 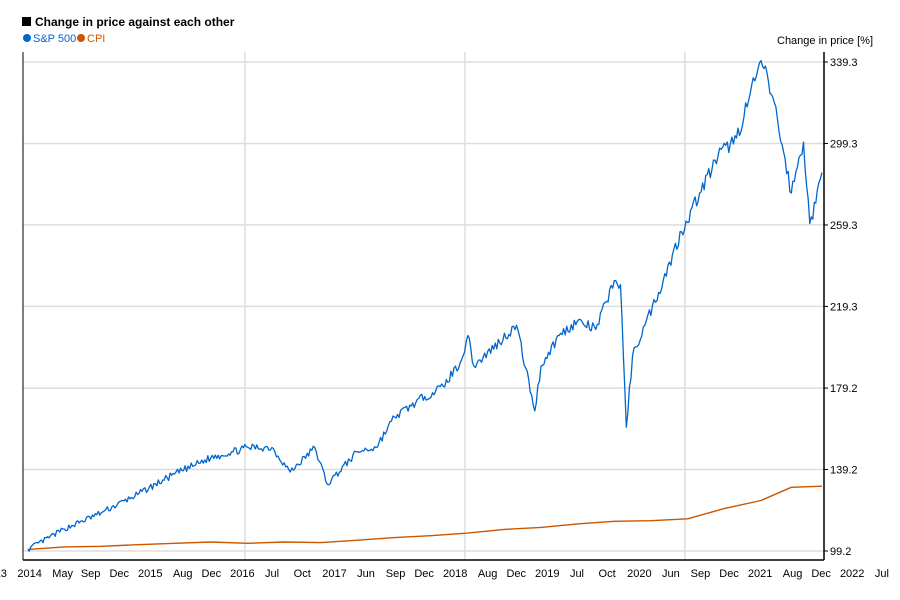 What do you see at coordinates (81, 38) in the screenshot?
I see `legend-cpi-marker` at bounding box center [81, 38].